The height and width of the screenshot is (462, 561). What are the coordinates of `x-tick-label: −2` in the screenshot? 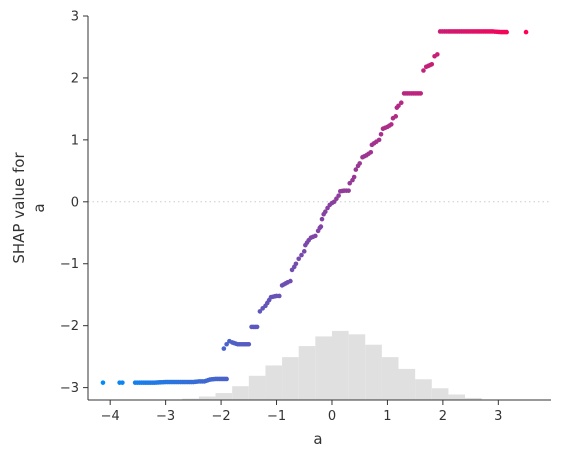 It's located at (220, 416).